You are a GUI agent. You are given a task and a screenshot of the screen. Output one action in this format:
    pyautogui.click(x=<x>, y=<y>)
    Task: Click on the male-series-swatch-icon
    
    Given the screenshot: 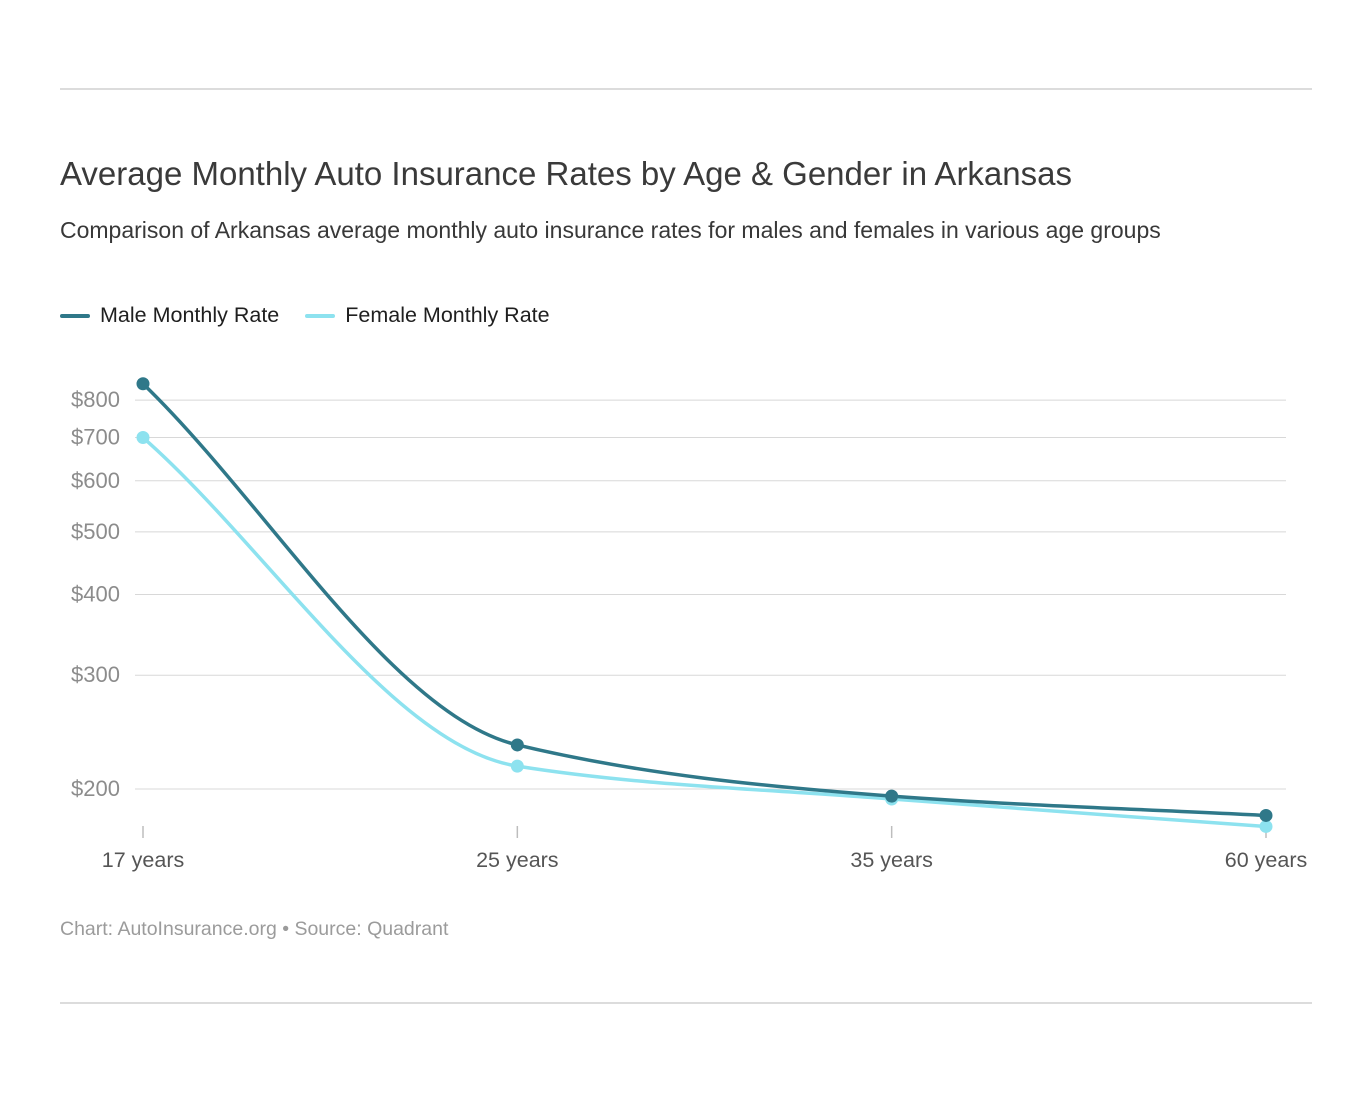 What is the action you would take?
    pyautogui.click(x=75, y=315)
    